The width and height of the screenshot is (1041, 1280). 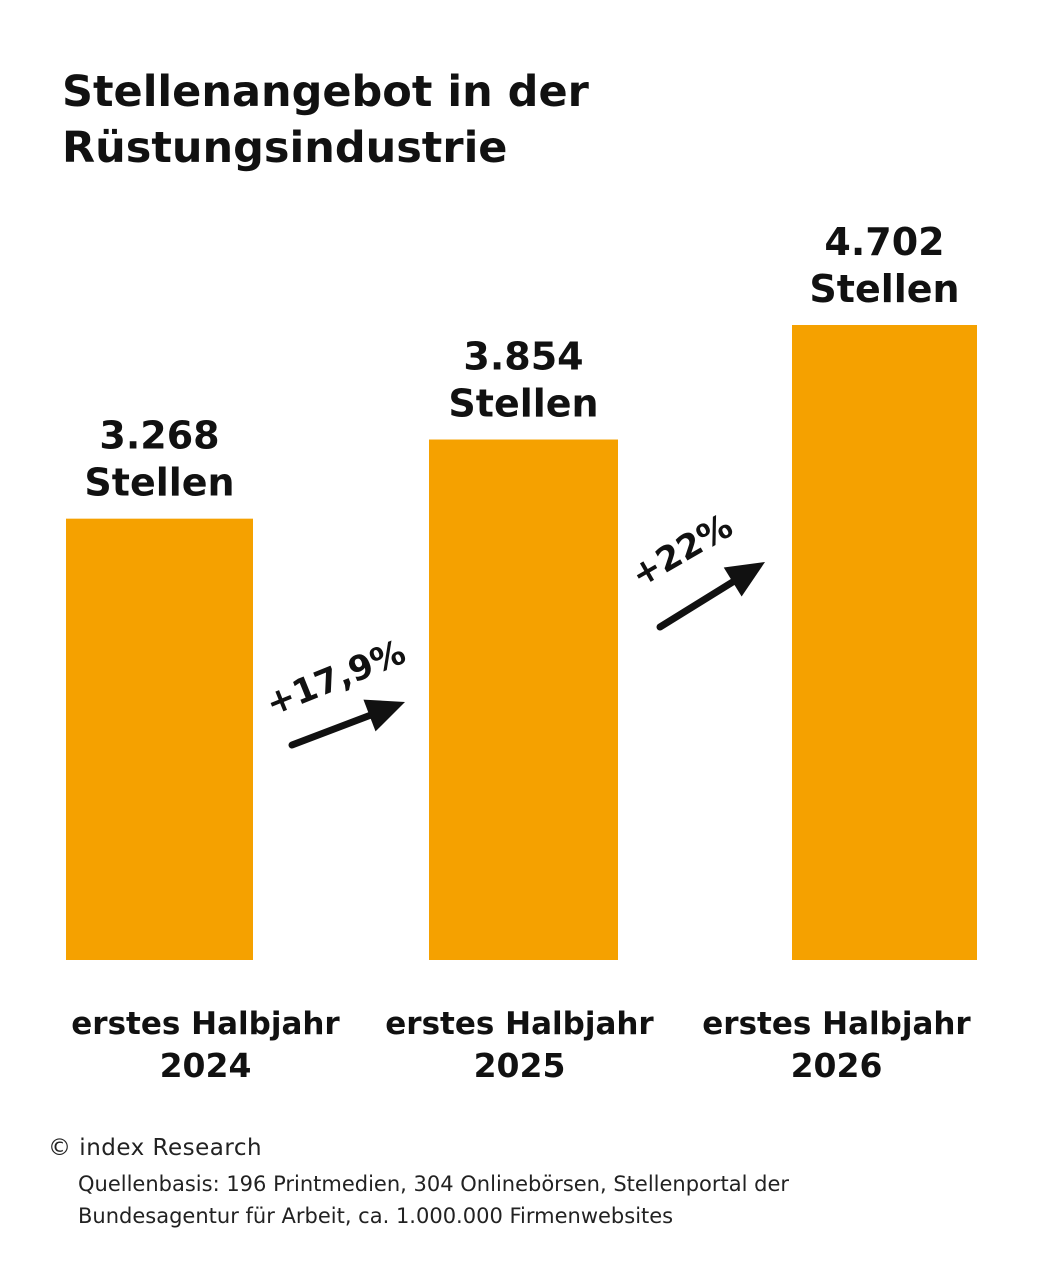 I want to click on change-annotation-2: +22%, so click(x=695, y=568).